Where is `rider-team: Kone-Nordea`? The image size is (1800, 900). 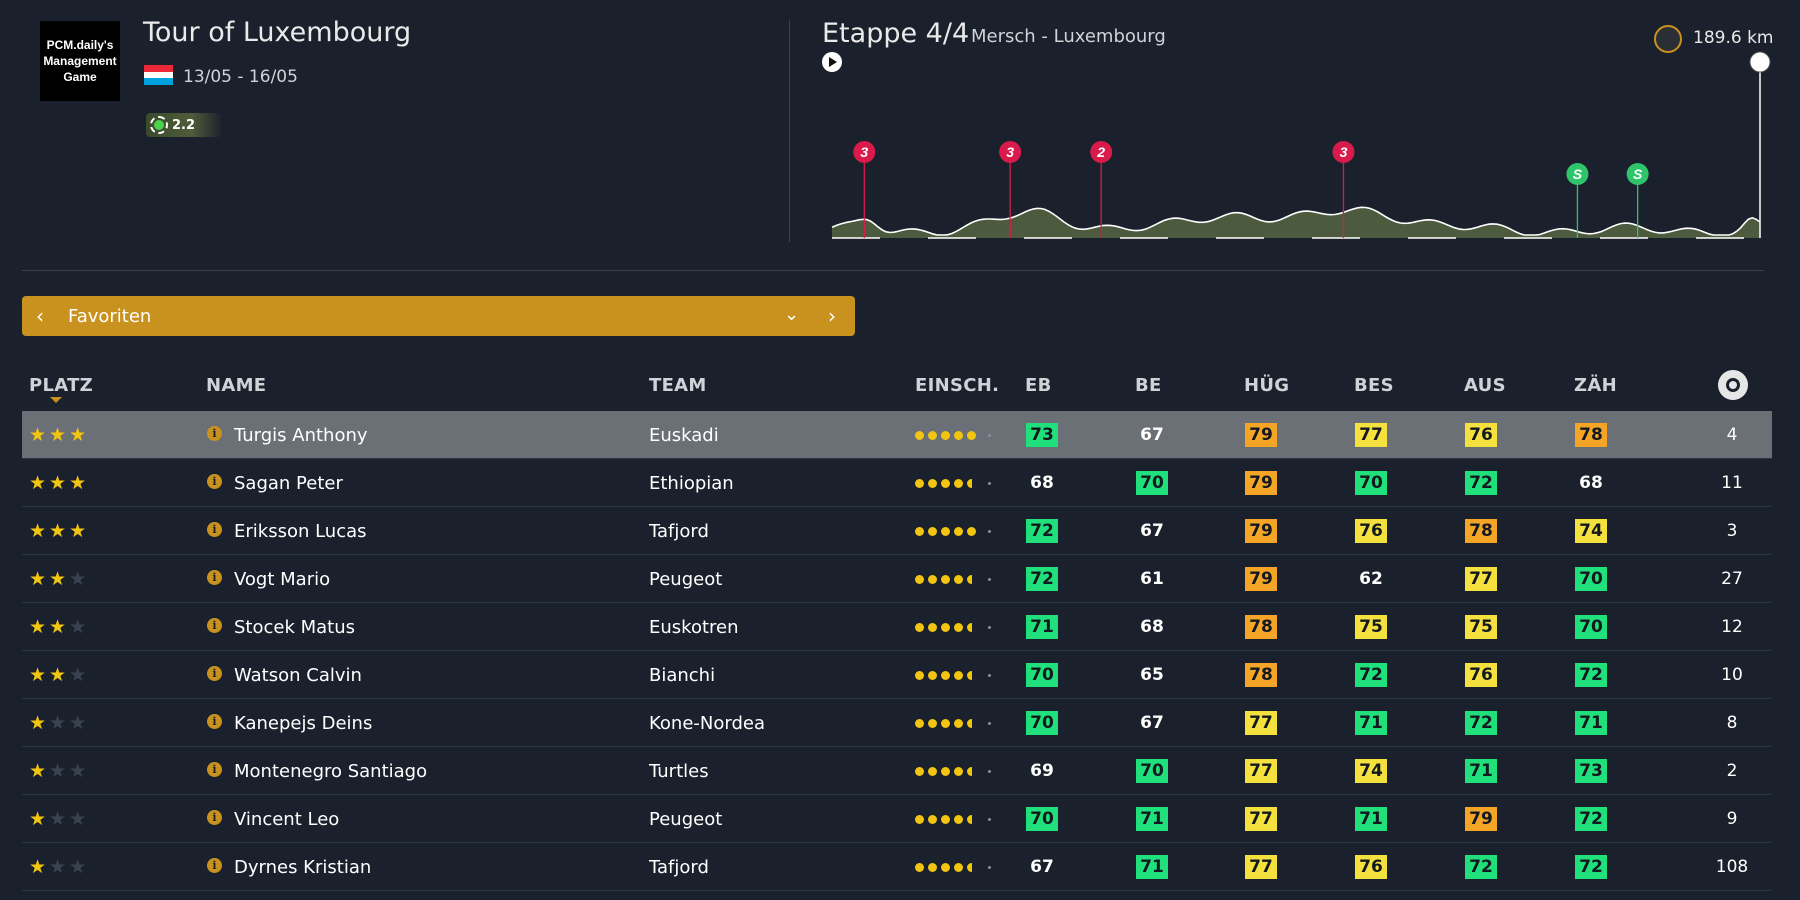
rider-team: Kone-Nordea is located at coordinates (707, 723).